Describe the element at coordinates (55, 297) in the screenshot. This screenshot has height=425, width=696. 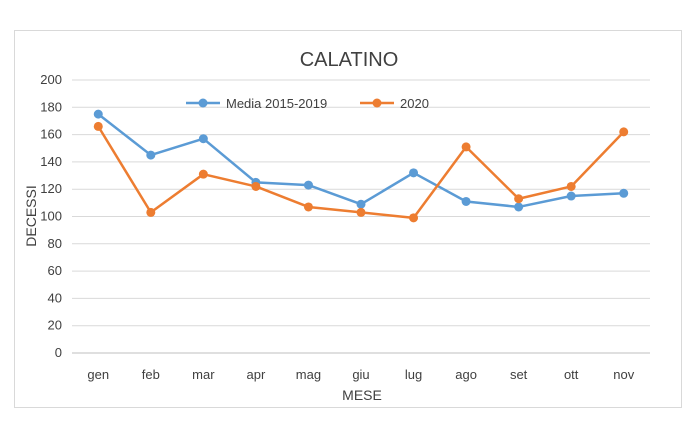
I see `y-tick-label: 40` at that location.